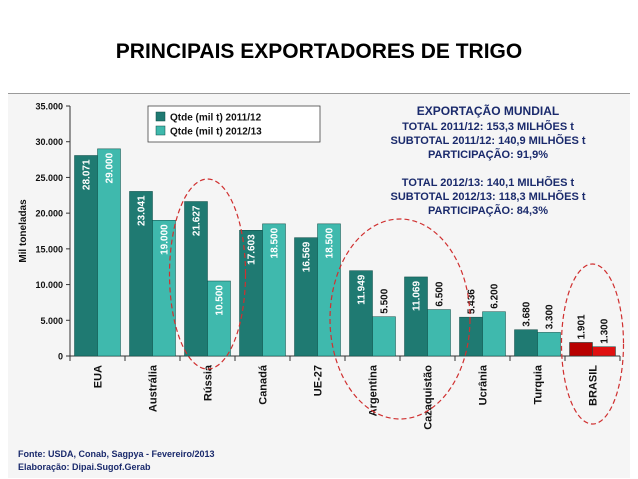  What do you see at coordinates (49, 214) in the screenshot?
I see `y-tick-label: 20.000` at bounding box center [49, 214].